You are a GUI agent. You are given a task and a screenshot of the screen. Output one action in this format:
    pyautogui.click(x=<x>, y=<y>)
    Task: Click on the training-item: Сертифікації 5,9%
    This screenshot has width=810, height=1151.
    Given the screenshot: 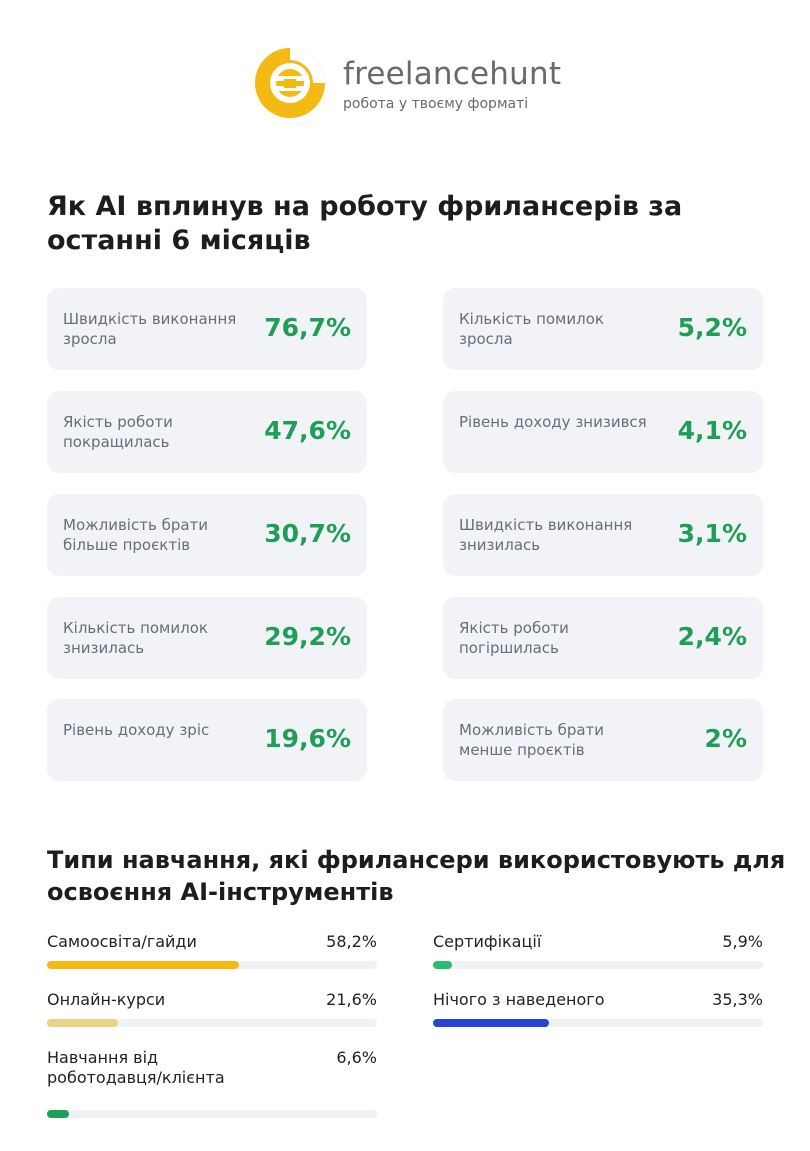 What is the action you would take?
    pyautogui.click(x=598, y=952)
    